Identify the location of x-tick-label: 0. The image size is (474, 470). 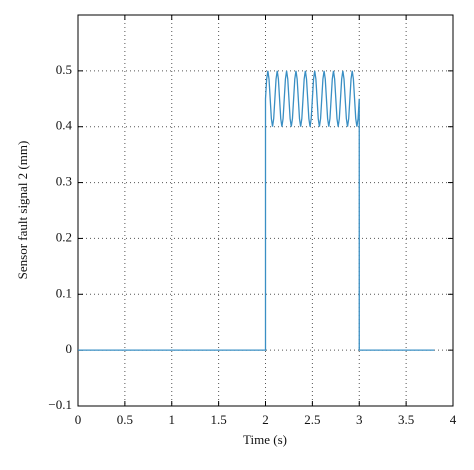
(78, 419).